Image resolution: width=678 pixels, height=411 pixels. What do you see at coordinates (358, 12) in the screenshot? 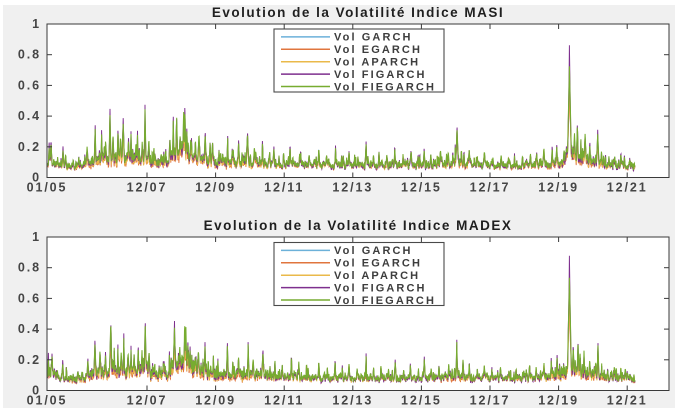
I see `svg-text:Evolution de la Volatilité Ind: Evolution de la Volatilité Indice MASI` at bounding box center [358, 12].